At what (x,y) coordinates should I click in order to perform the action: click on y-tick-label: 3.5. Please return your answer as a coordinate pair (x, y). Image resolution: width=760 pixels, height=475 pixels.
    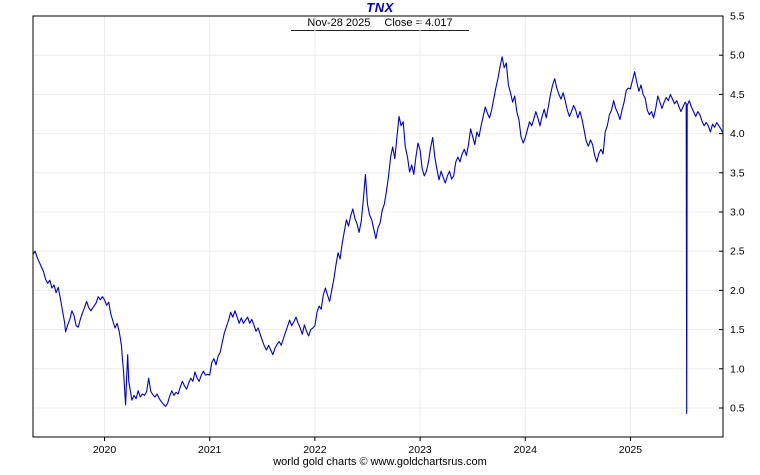
    Looking at the image, I should click on (737, 173).